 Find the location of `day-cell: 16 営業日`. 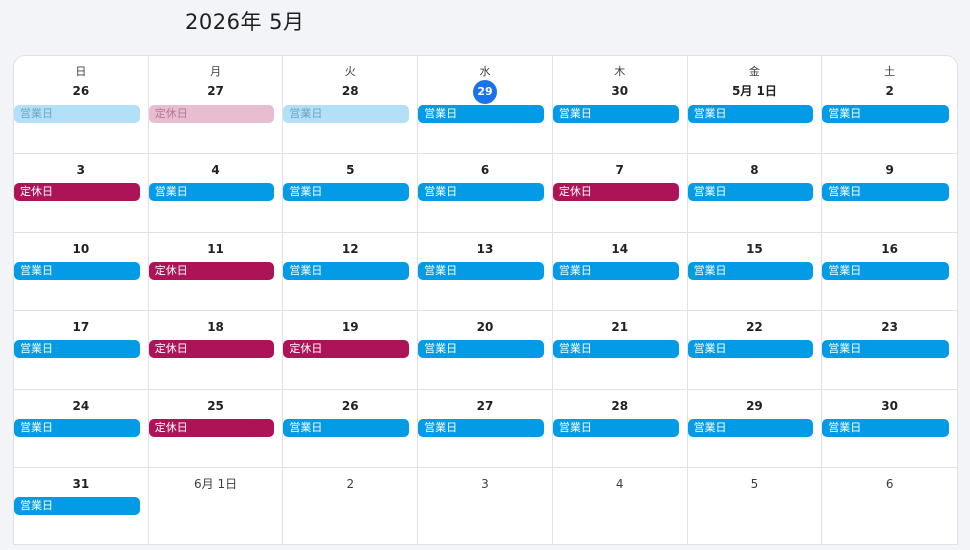

day-cell: 16 営業日 is located at coordinates (889, 272).